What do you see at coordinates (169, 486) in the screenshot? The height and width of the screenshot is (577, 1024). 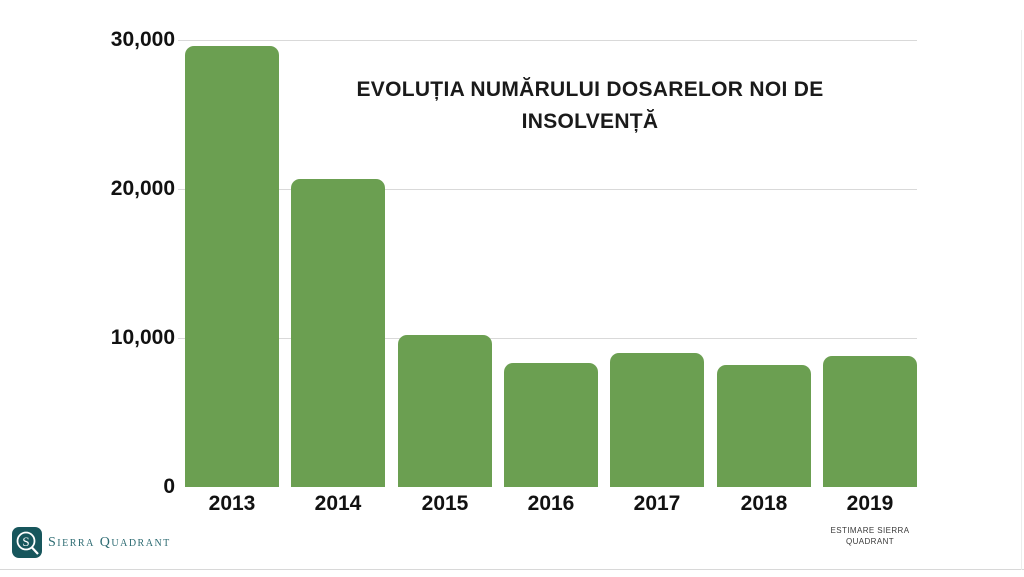 I see `y-axis-tick-label-0: 0` at bounding box center [169, 486].